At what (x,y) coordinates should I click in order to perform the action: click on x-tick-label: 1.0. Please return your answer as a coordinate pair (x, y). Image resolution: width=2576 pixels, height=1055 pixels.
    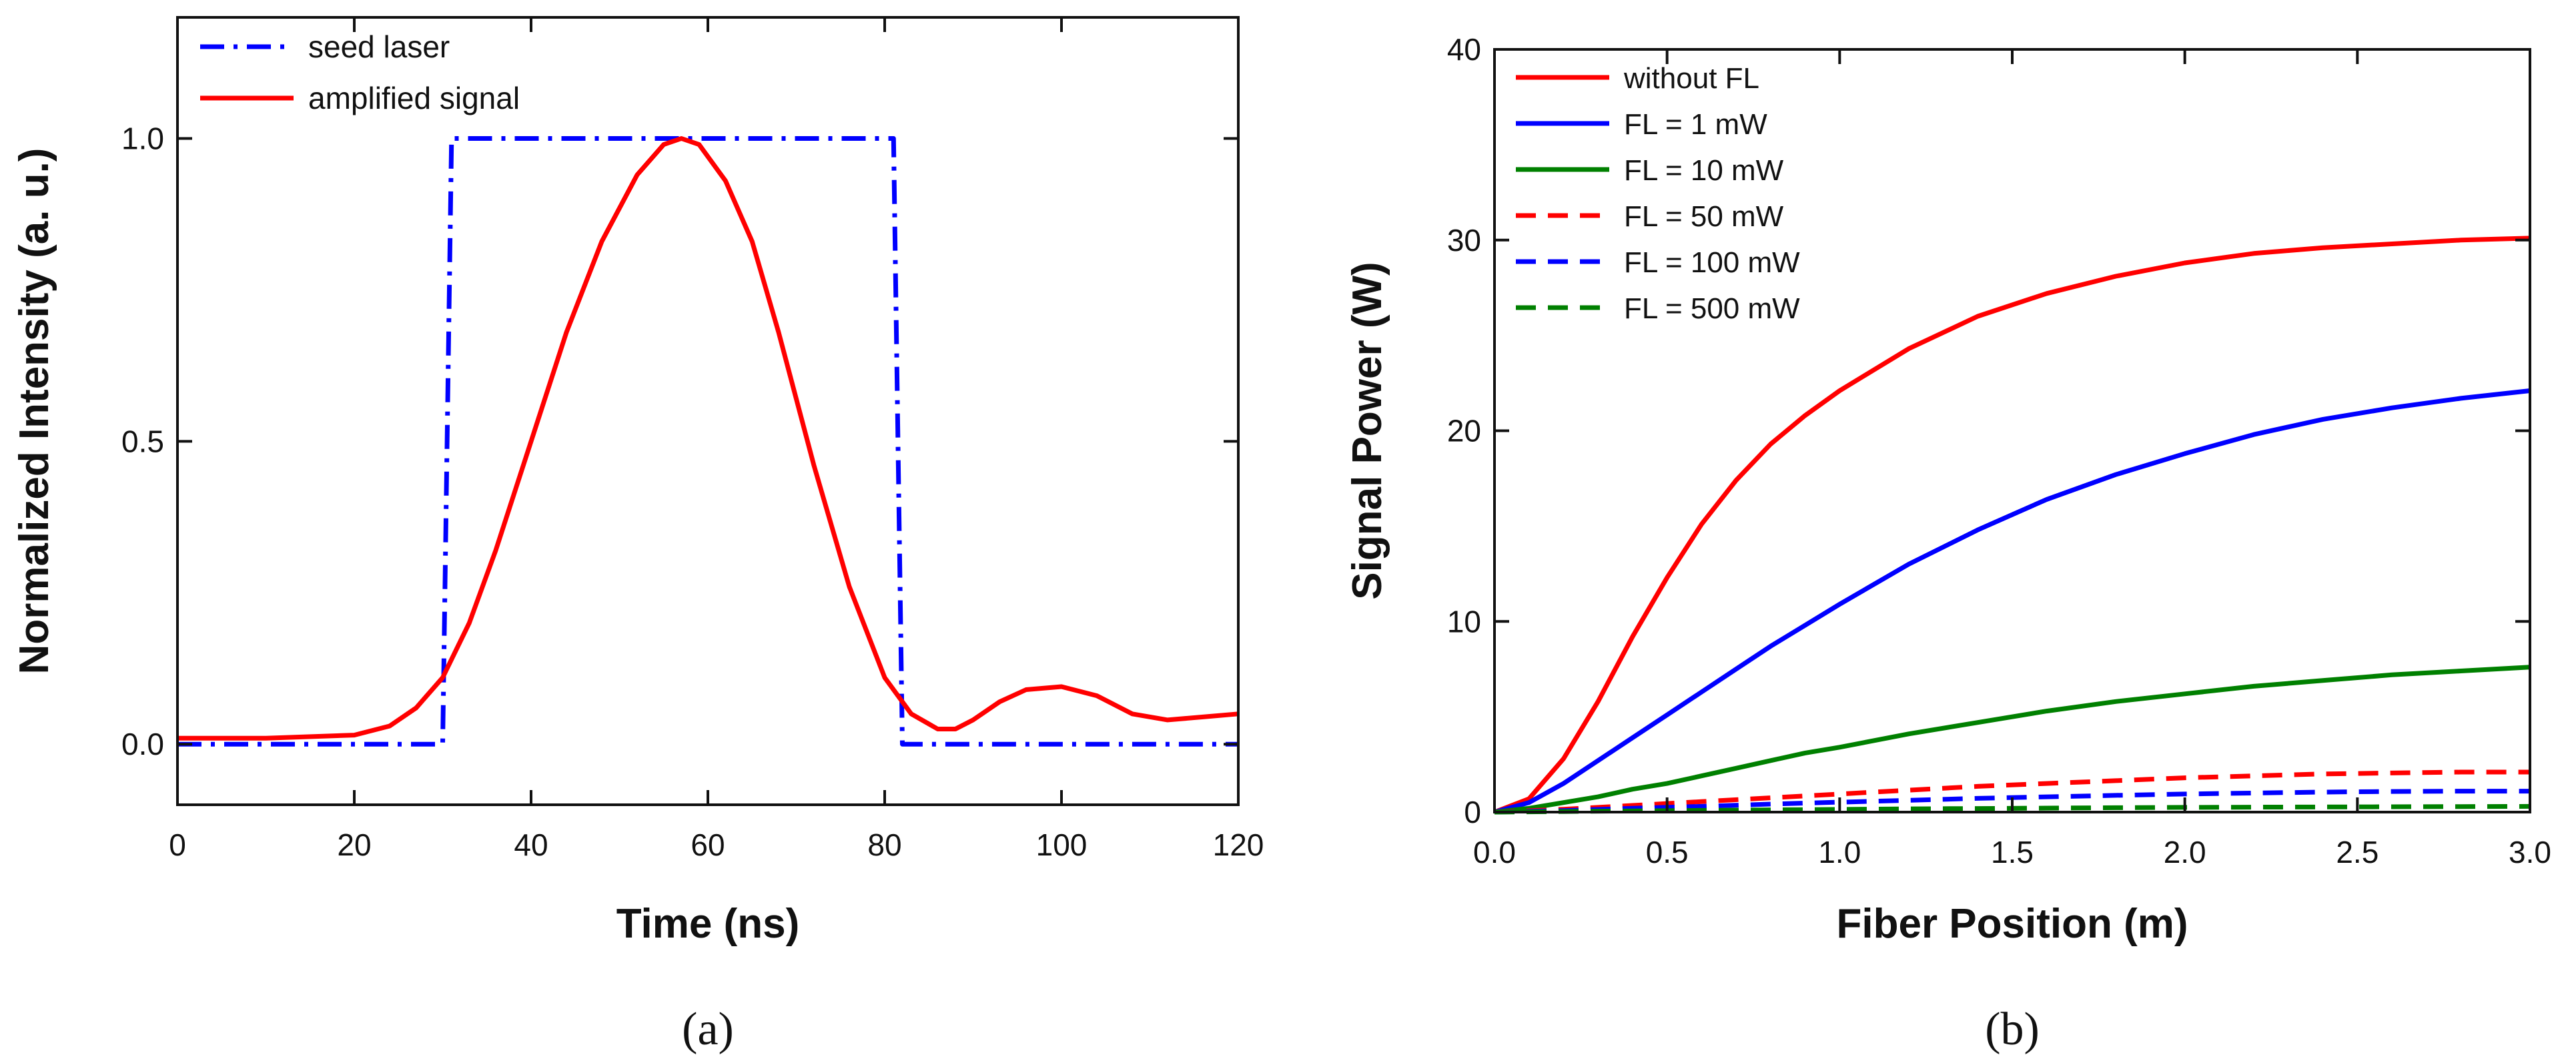
    Looking at the image, I should click on (1839, 852).